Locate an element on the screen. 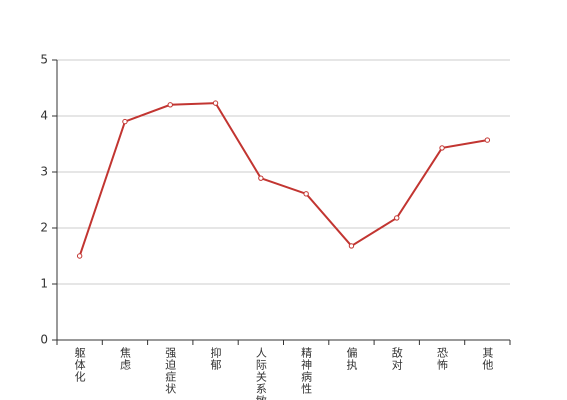 The image size is (567, 400). y-tick-label: 0 is located at coordinates (44, 340).